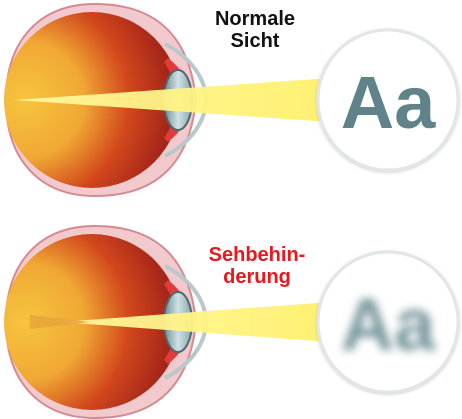 This screenshot has height=419, width=462. Describe the element at coordinates (257, 277) in the screenshot. I see `label-impaired-line-2: derung` at that location.